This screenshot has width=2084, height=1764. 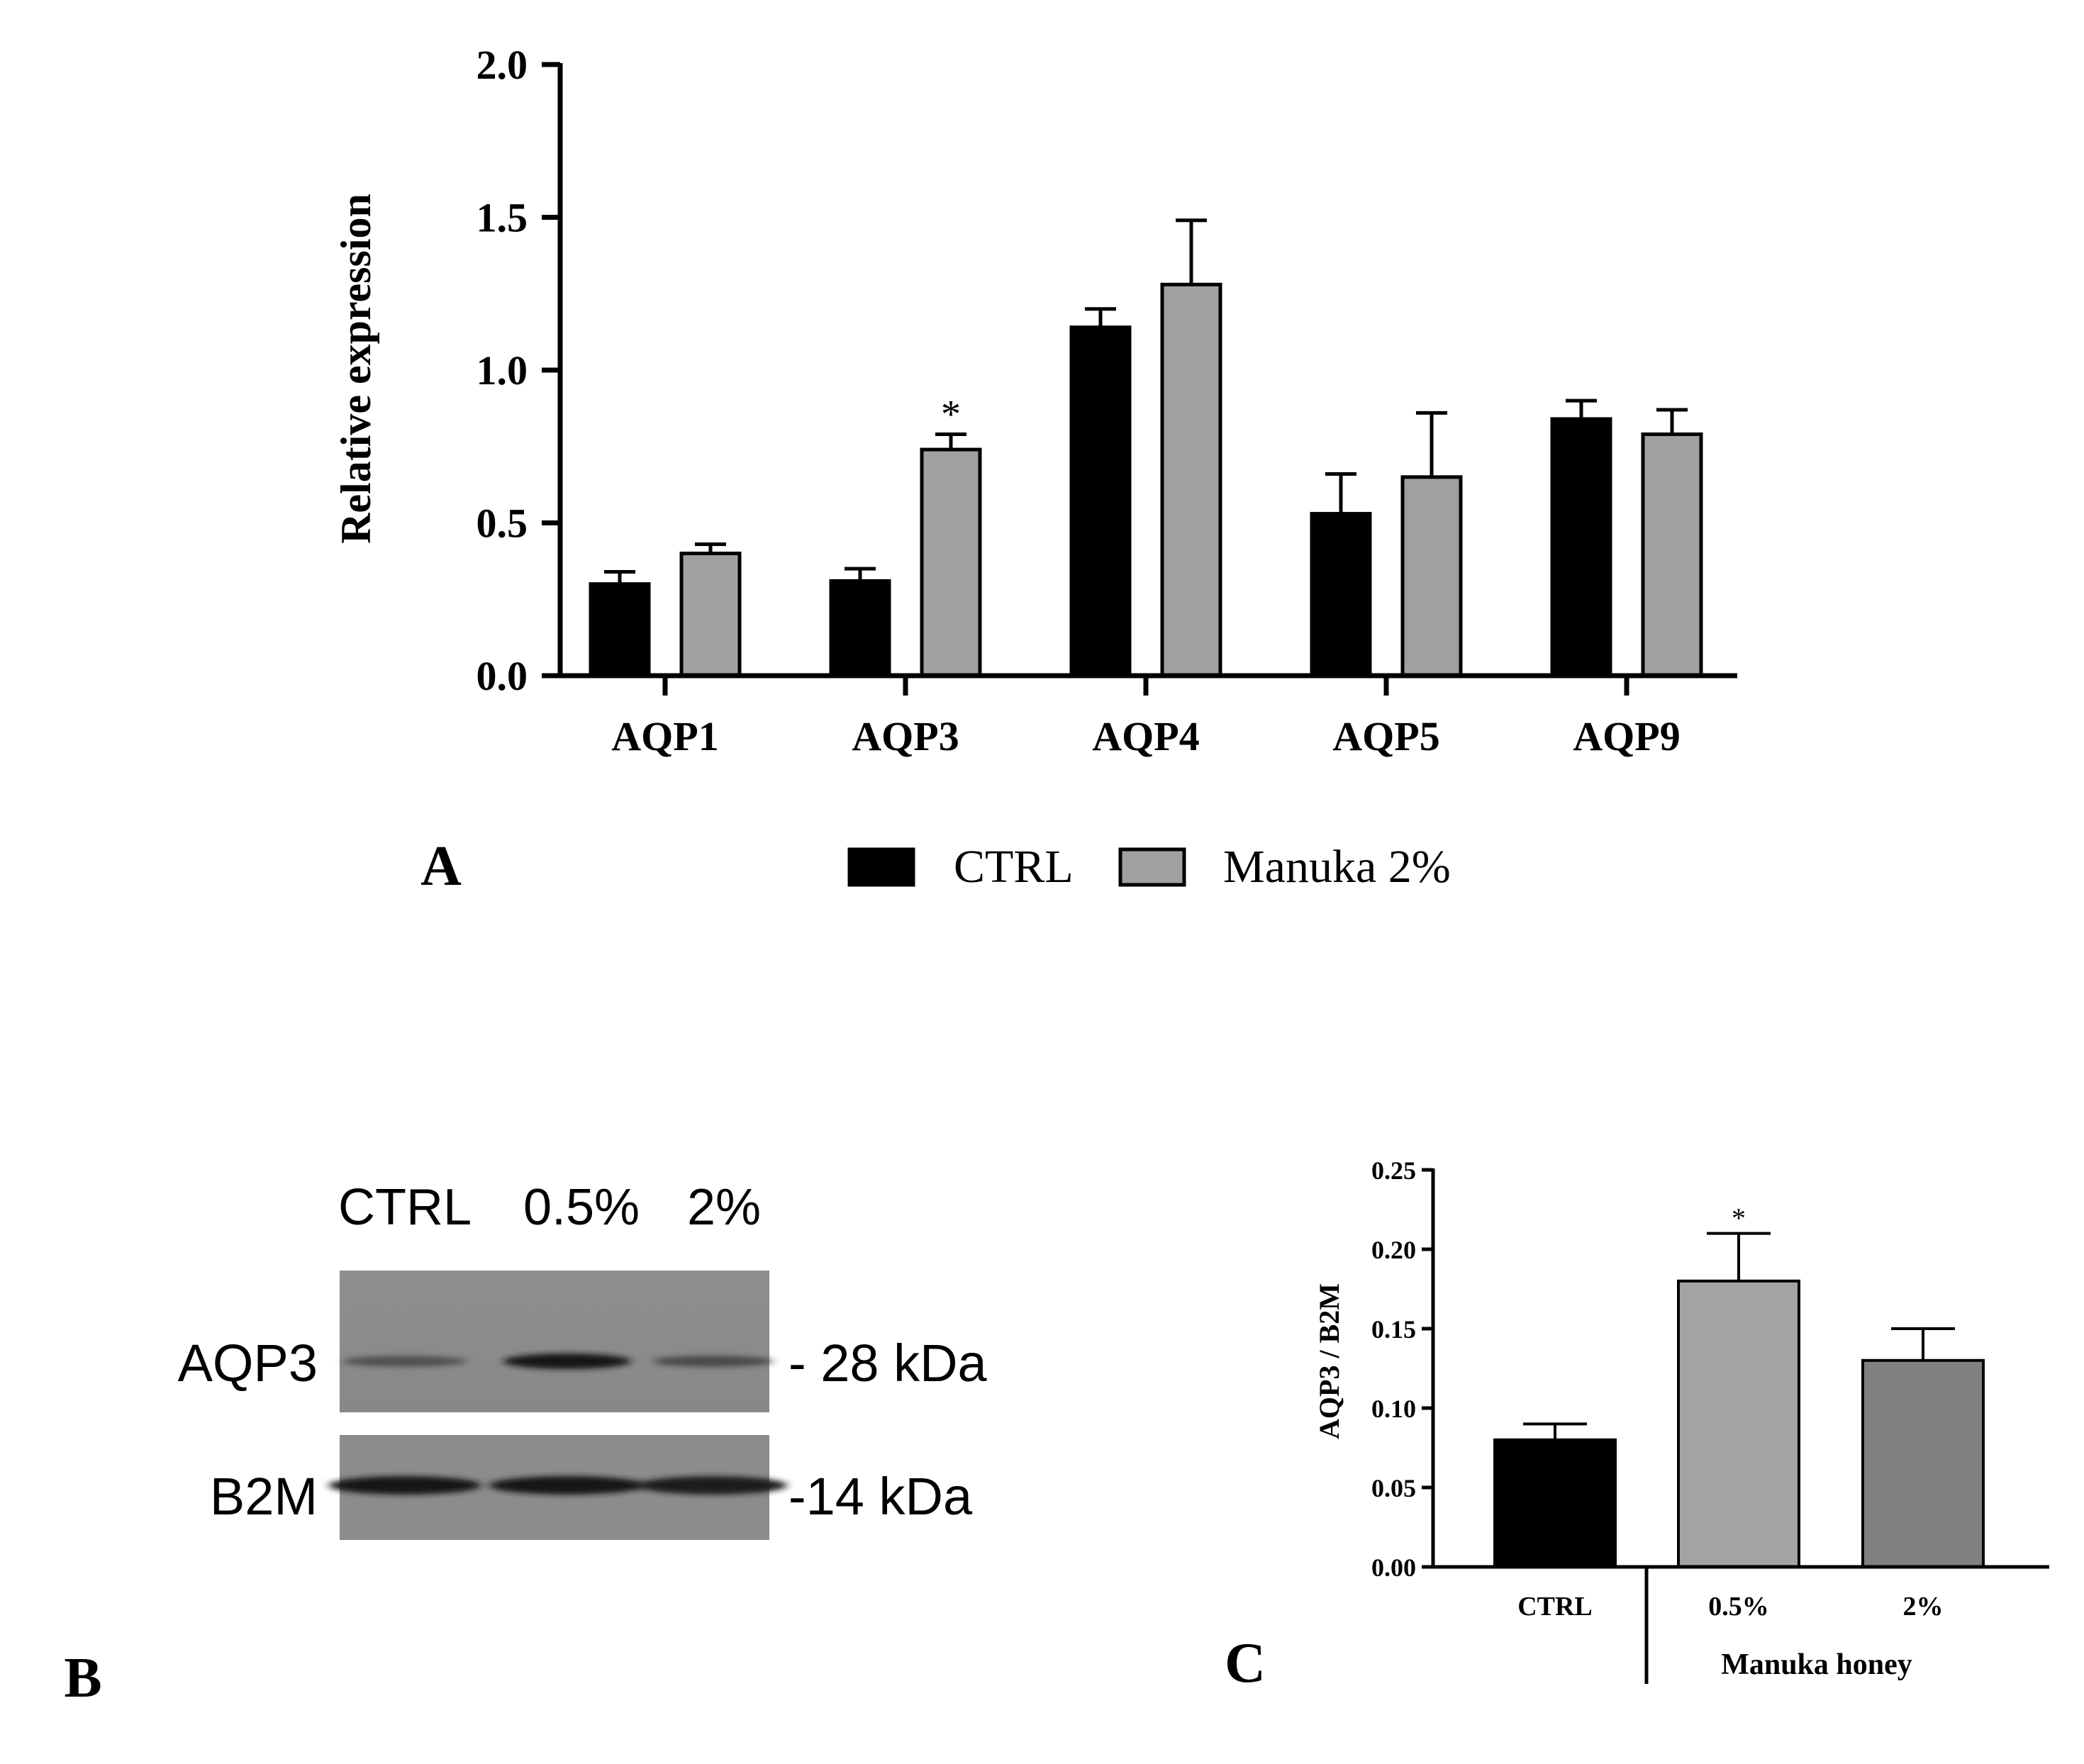 I want to click on panel-c-x-tick-label: 2%, so click(x=1923, y=1606).